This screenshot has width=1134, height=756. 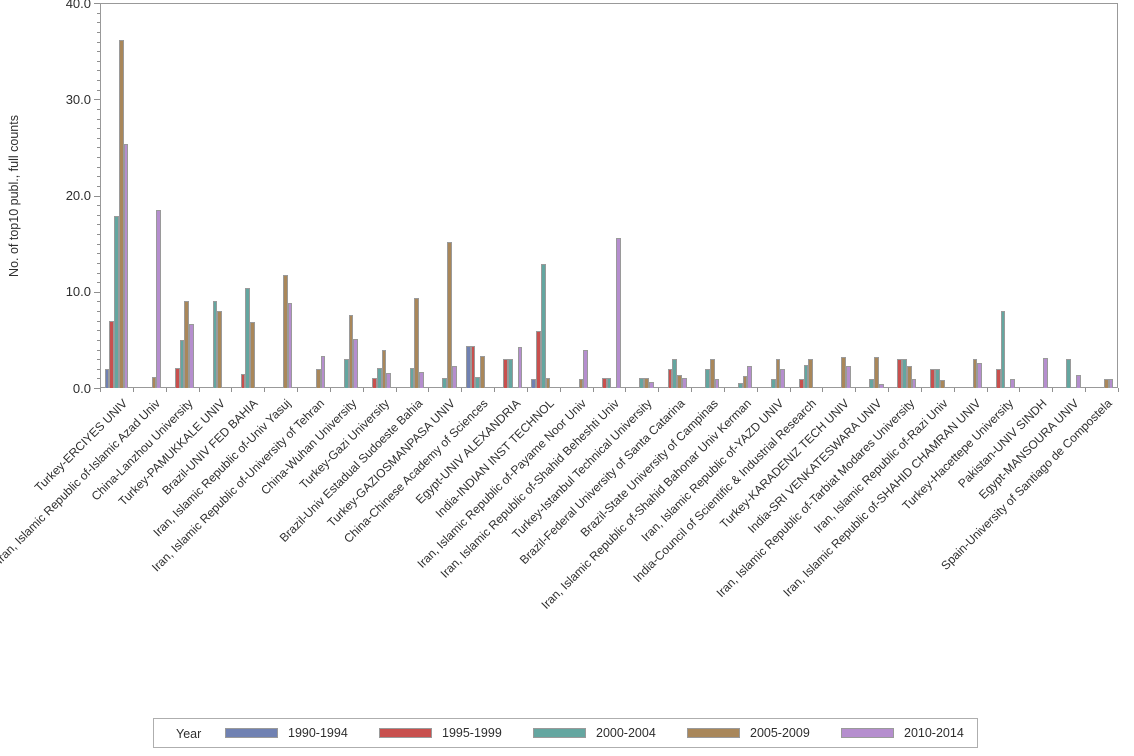 I want to click on y-axis-tick-label: 0.0, so click(x=81, y=388).